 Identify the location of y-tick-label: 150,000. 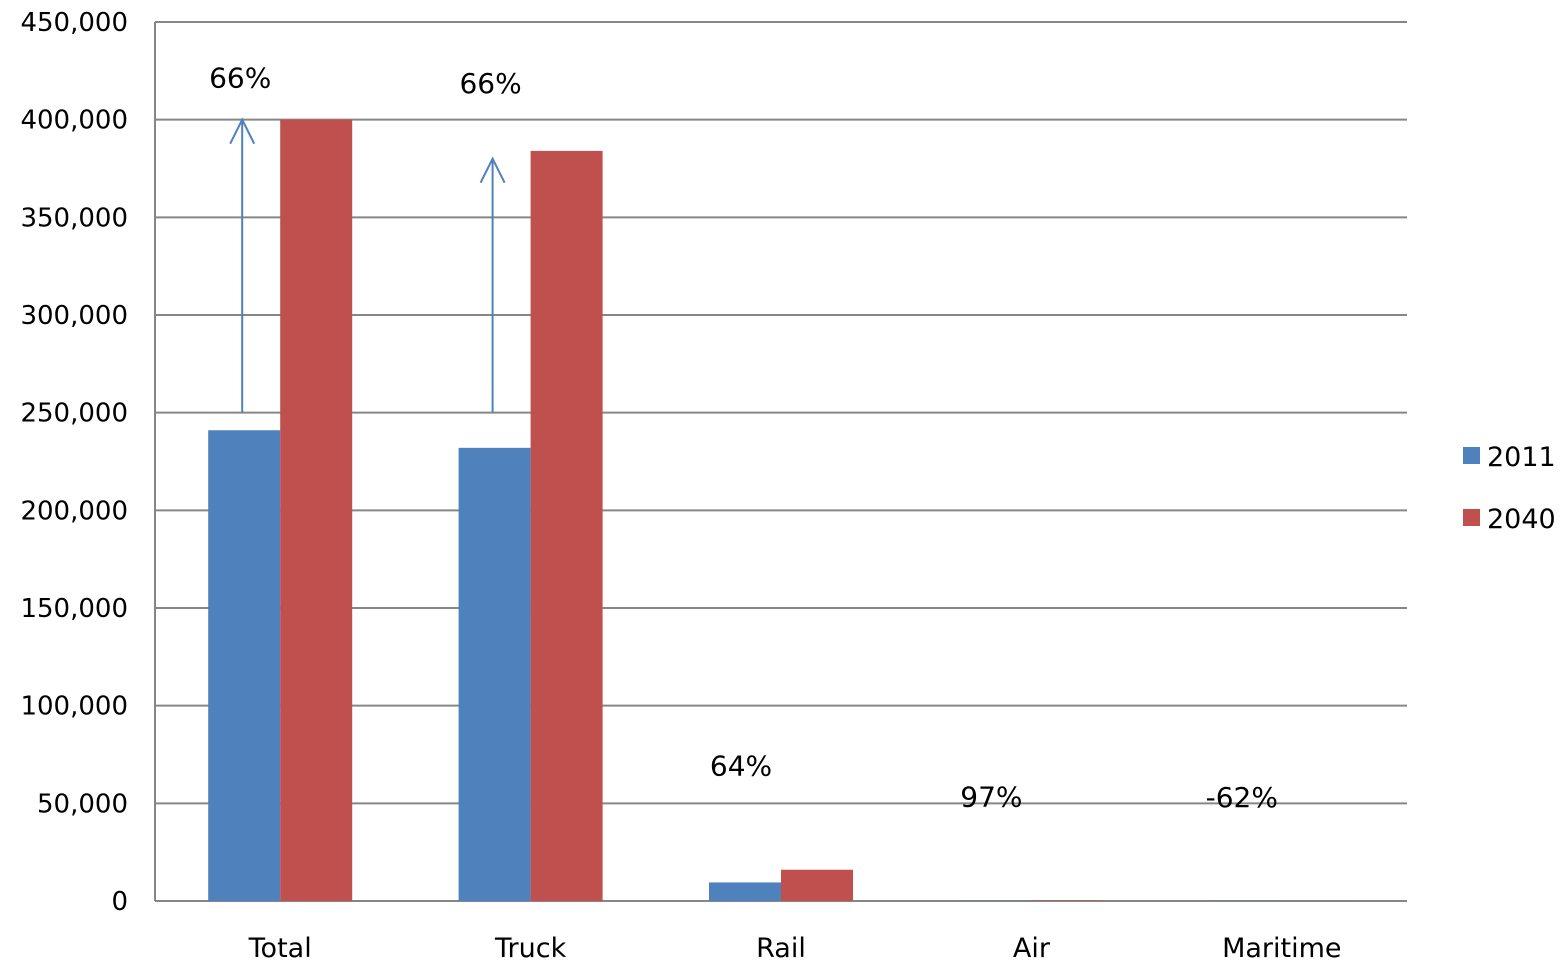
(74, 609).